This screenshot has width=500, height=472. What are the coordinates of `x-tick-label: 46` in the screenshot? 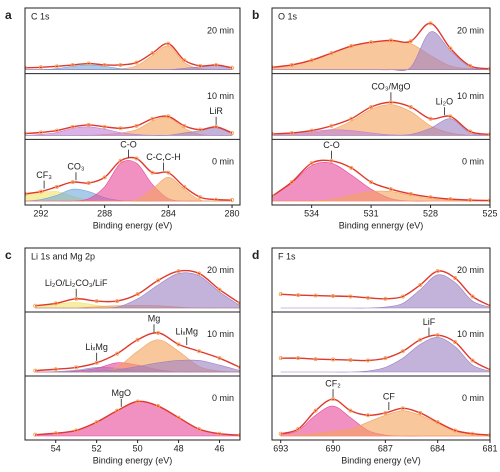 It's located at (220, 448).